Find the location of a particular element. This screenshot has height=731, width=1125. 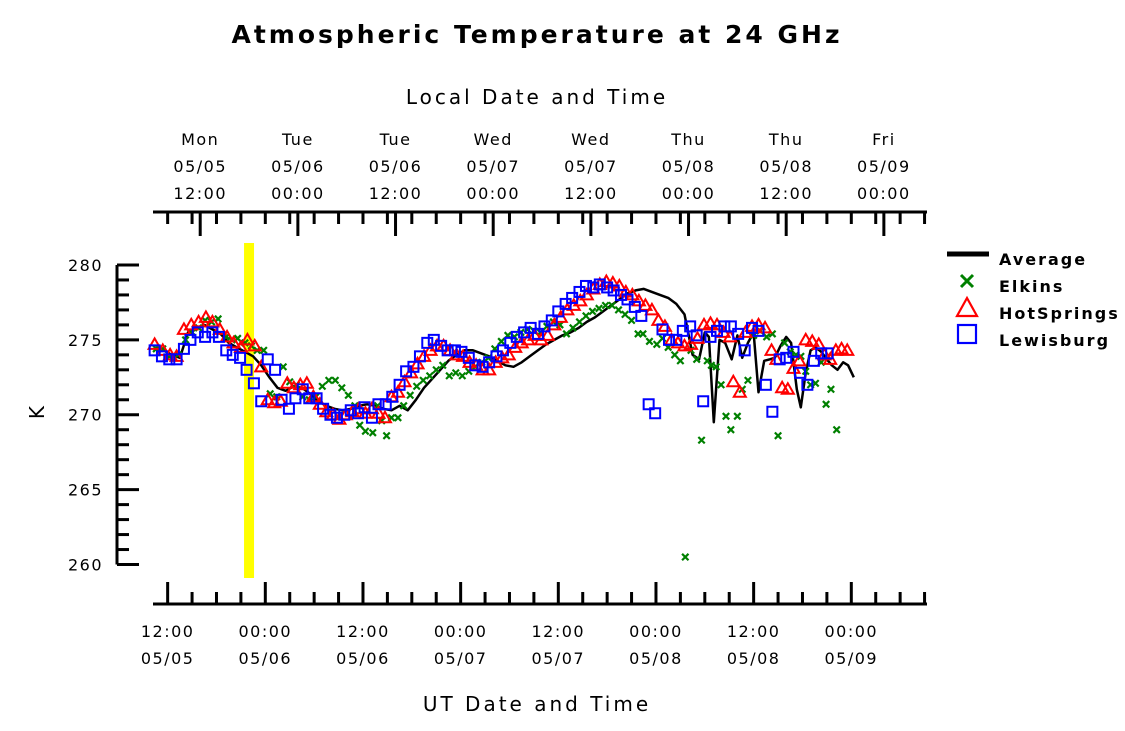

legend-swatch-lewisburg is located at coordinates (967, 334).